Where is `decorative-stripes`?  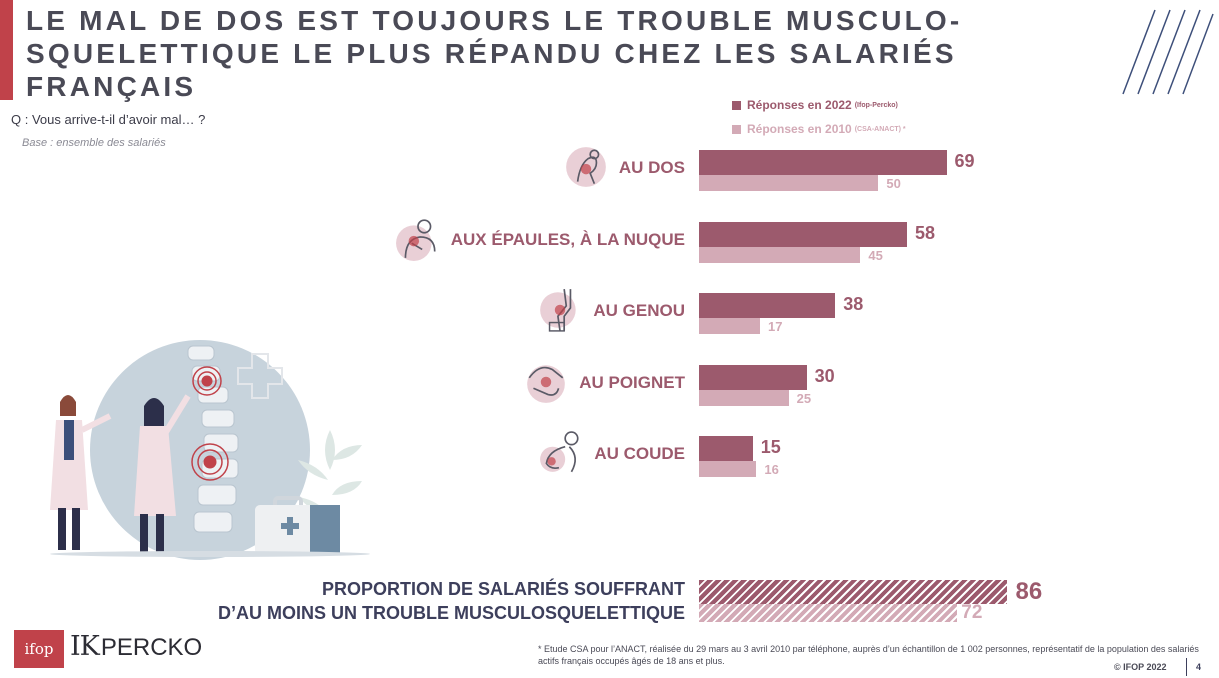 decorative-stripes is located at coordinates (1168, 52).